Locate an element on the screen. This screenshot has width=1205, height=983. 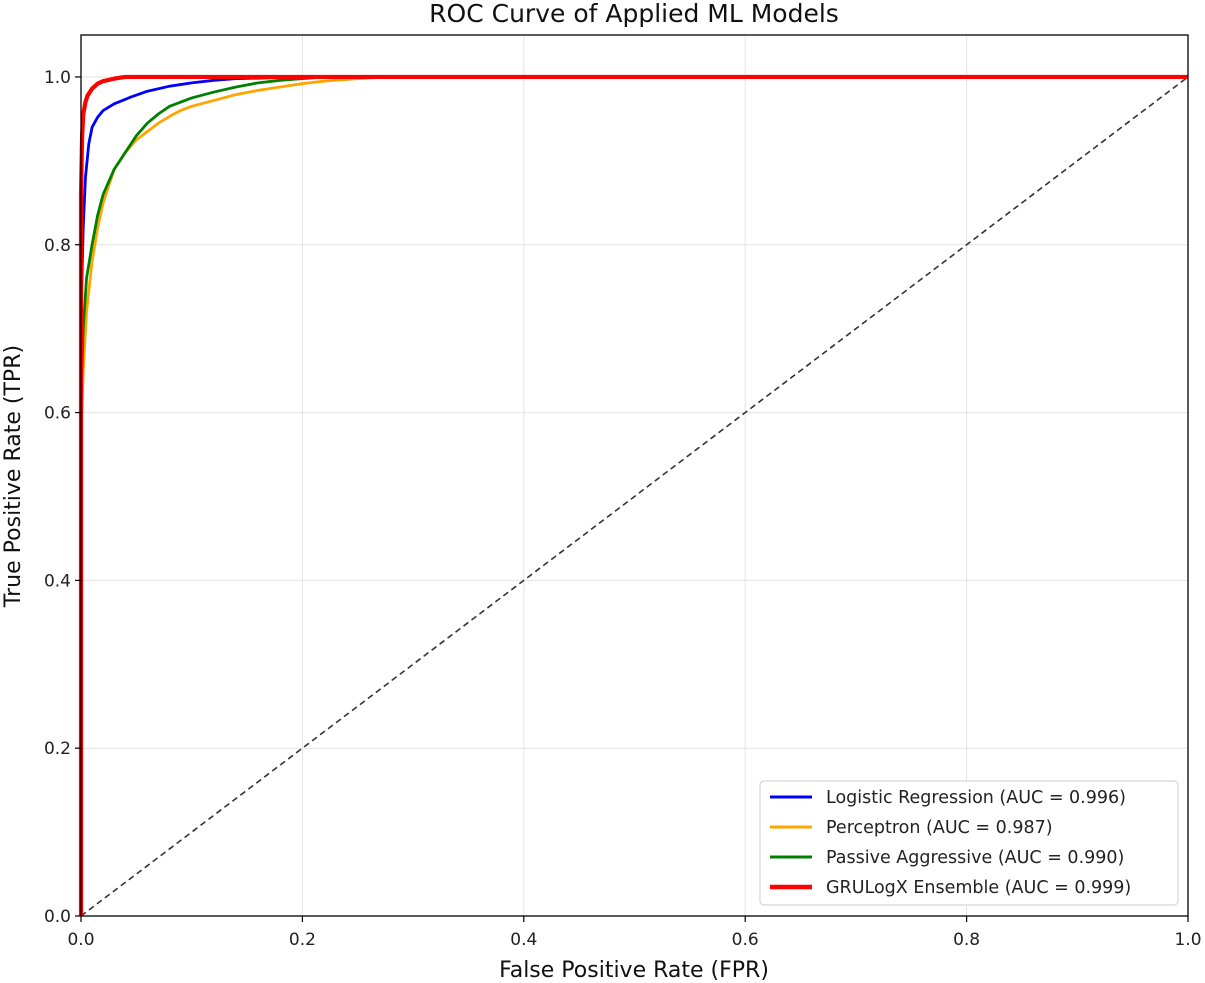
y-tick-label: 0.4 is located at coordinates (57, 581).